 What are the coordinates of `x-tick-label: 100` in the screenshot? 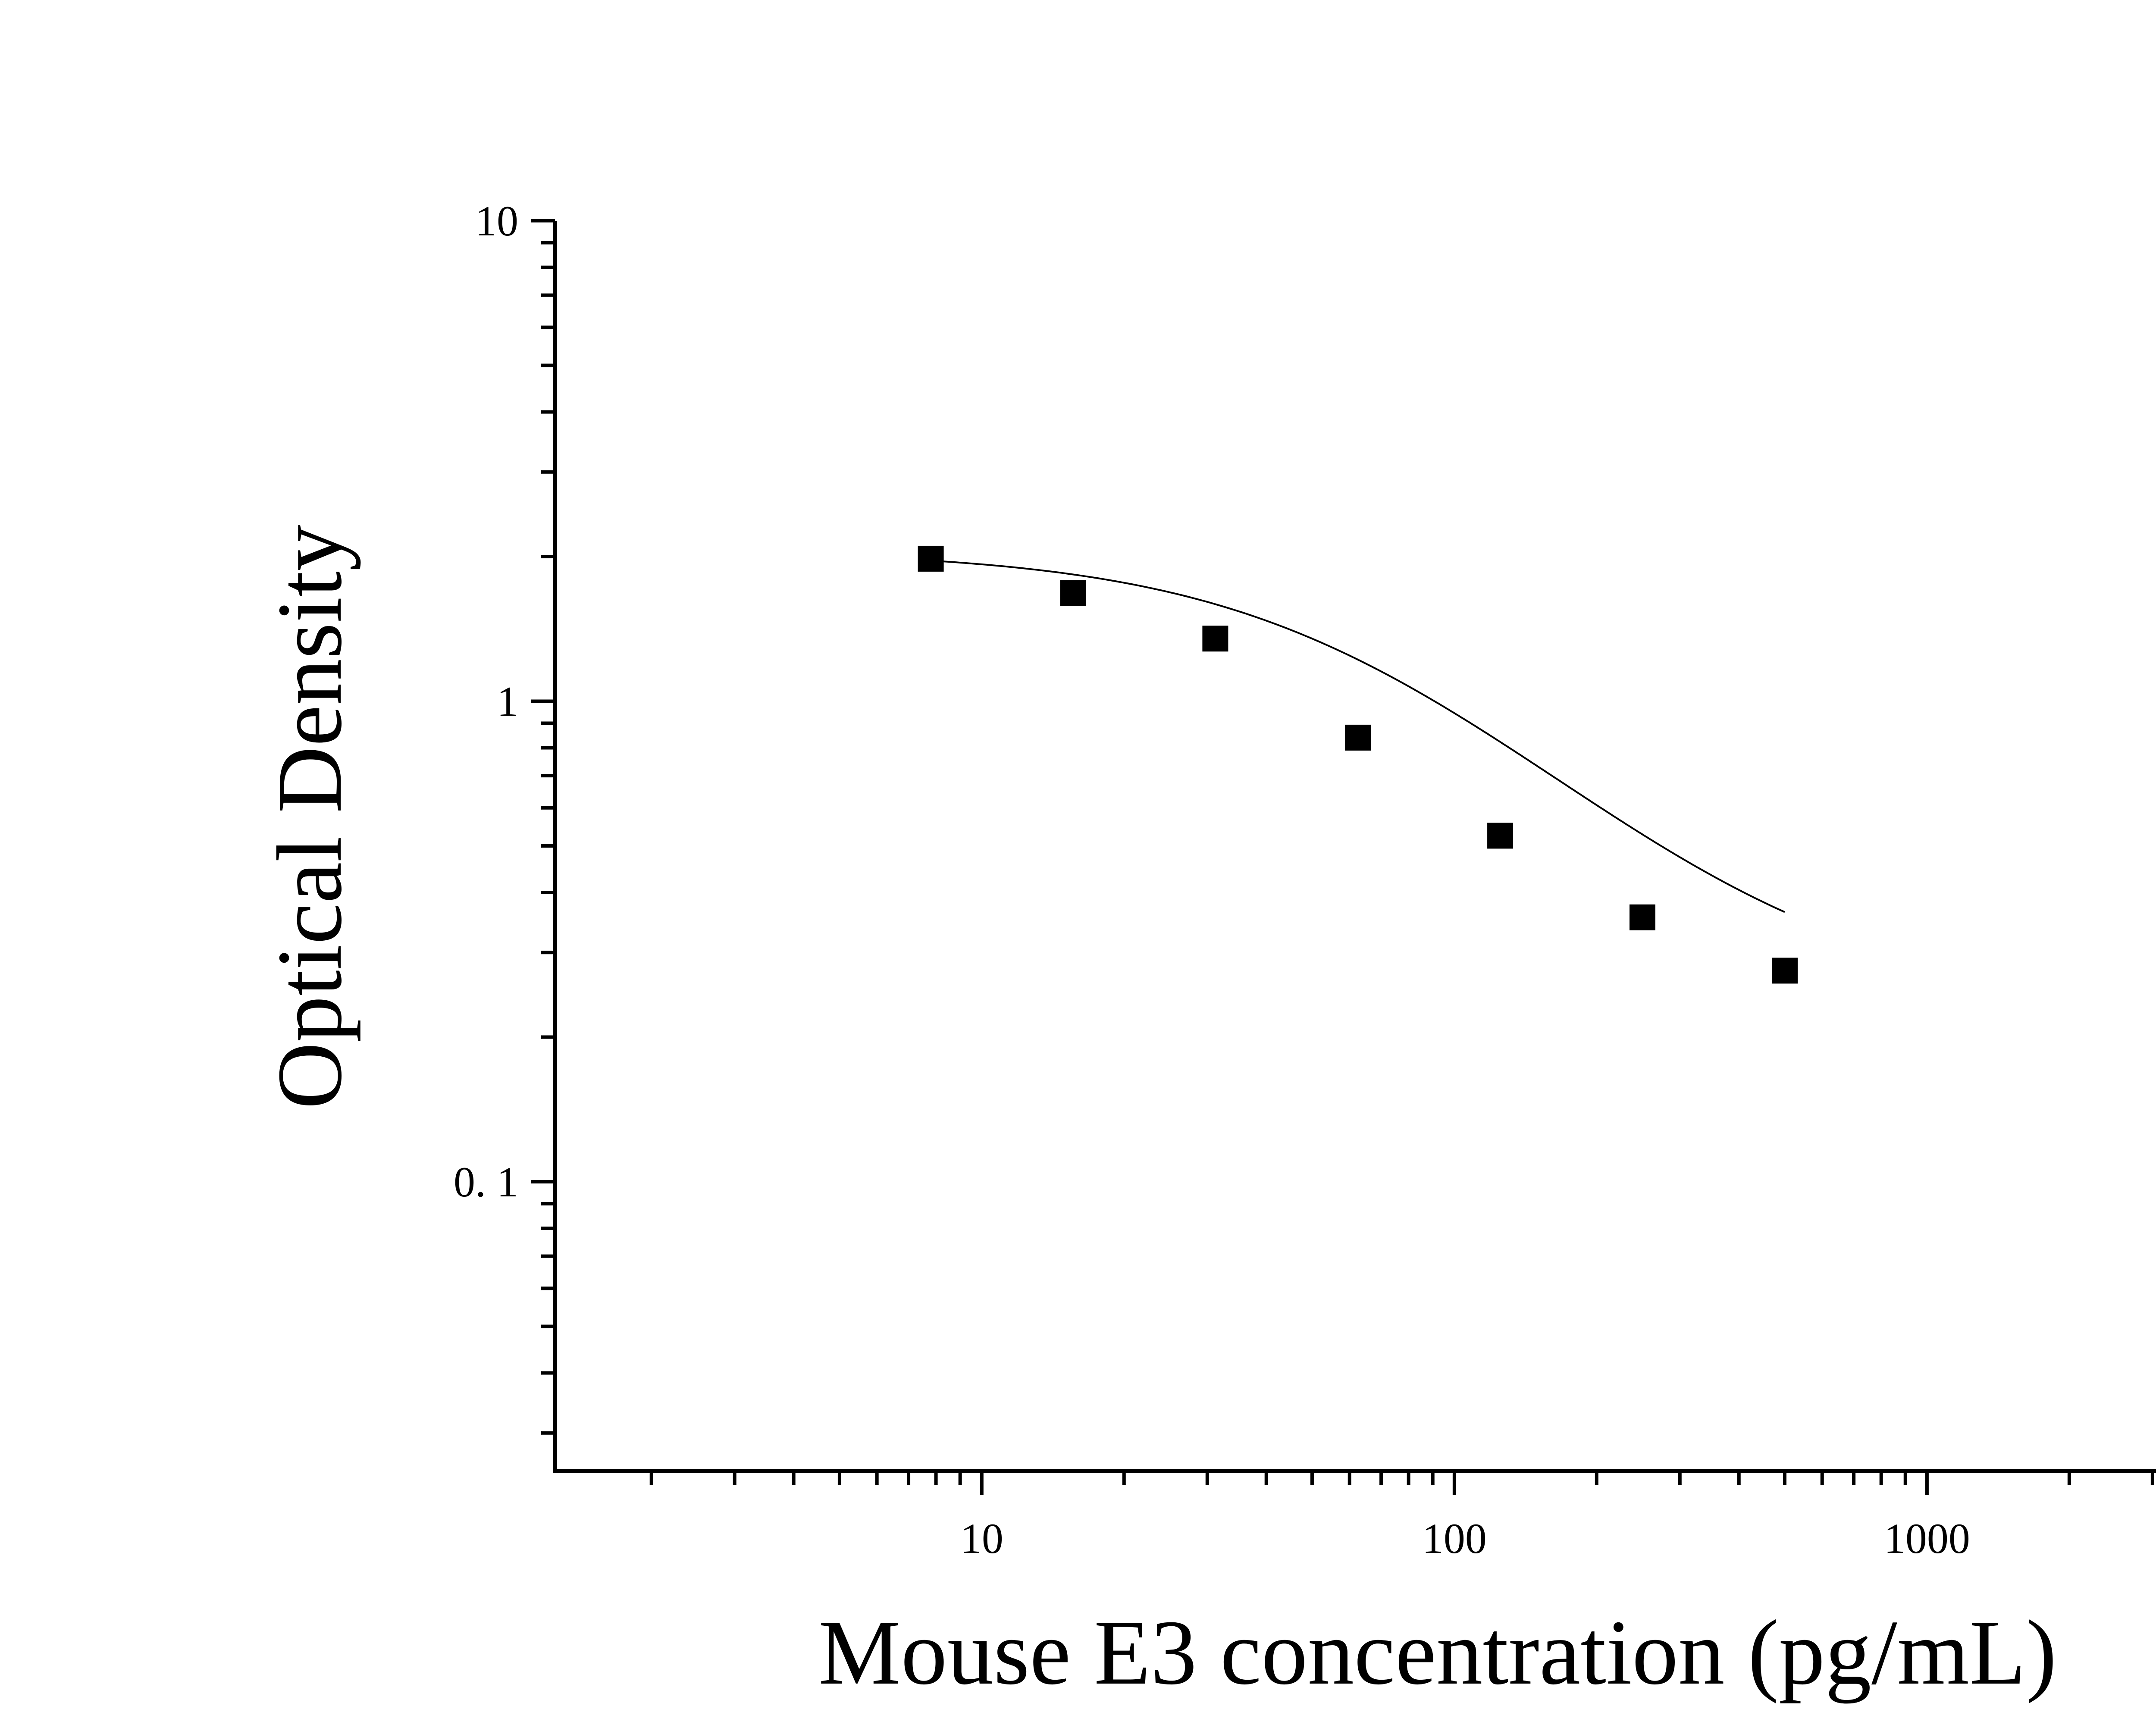 It's located at (1454, 1538).